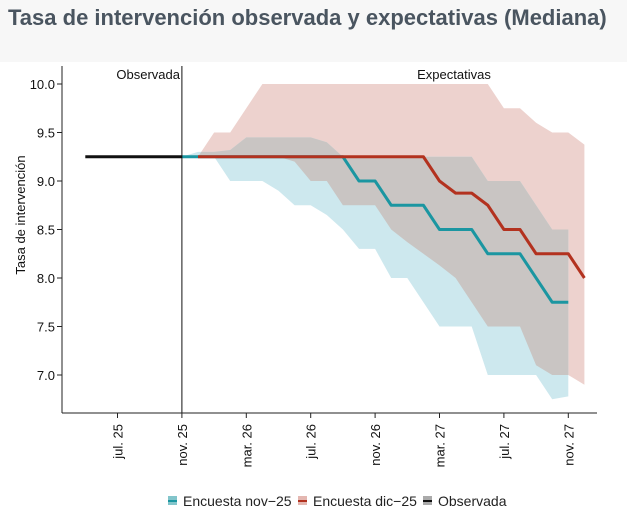 This screenshot has height=514, width=627. Describe the element at coordinates (237, 501) in the screenshot. I see `legend-label-nov25: Encuesta nov−25` at that location.